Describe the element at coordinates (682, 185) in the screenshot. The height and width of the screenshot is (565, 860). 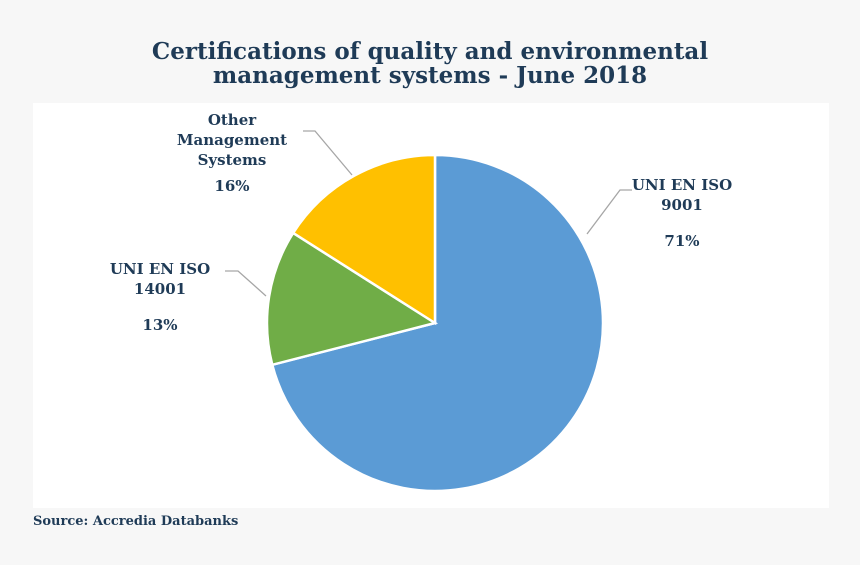
I see `slice-label-iso9001-line-1: UNI EN ISO` at that location.